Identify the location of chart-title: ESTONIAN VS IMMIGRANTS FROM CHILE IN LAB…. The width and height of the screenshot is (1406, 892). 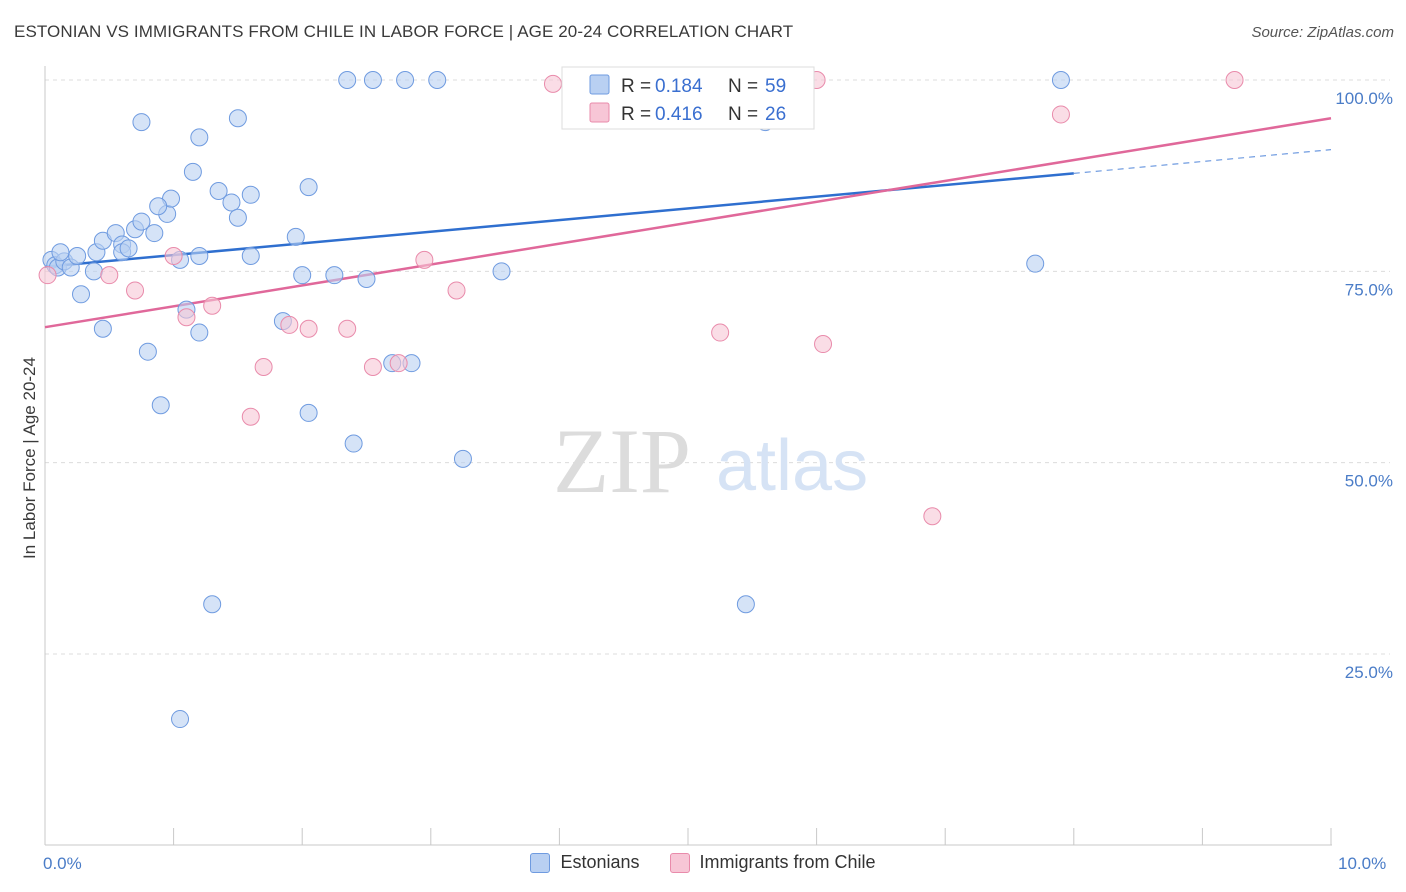
(404, 31).